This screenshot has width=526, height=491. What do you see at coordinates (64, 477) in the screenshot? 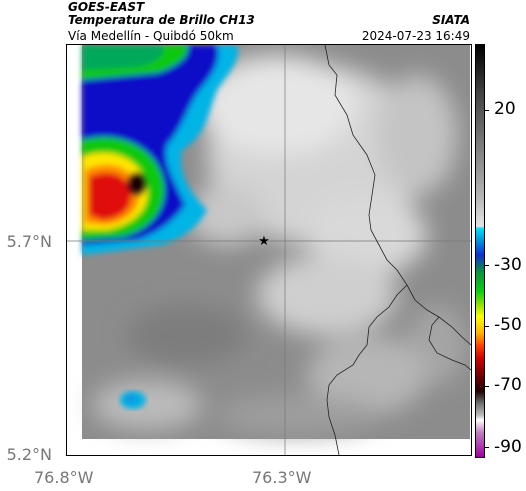
I see `lon-label: 76.8°W` at bounding box center [64, 477].